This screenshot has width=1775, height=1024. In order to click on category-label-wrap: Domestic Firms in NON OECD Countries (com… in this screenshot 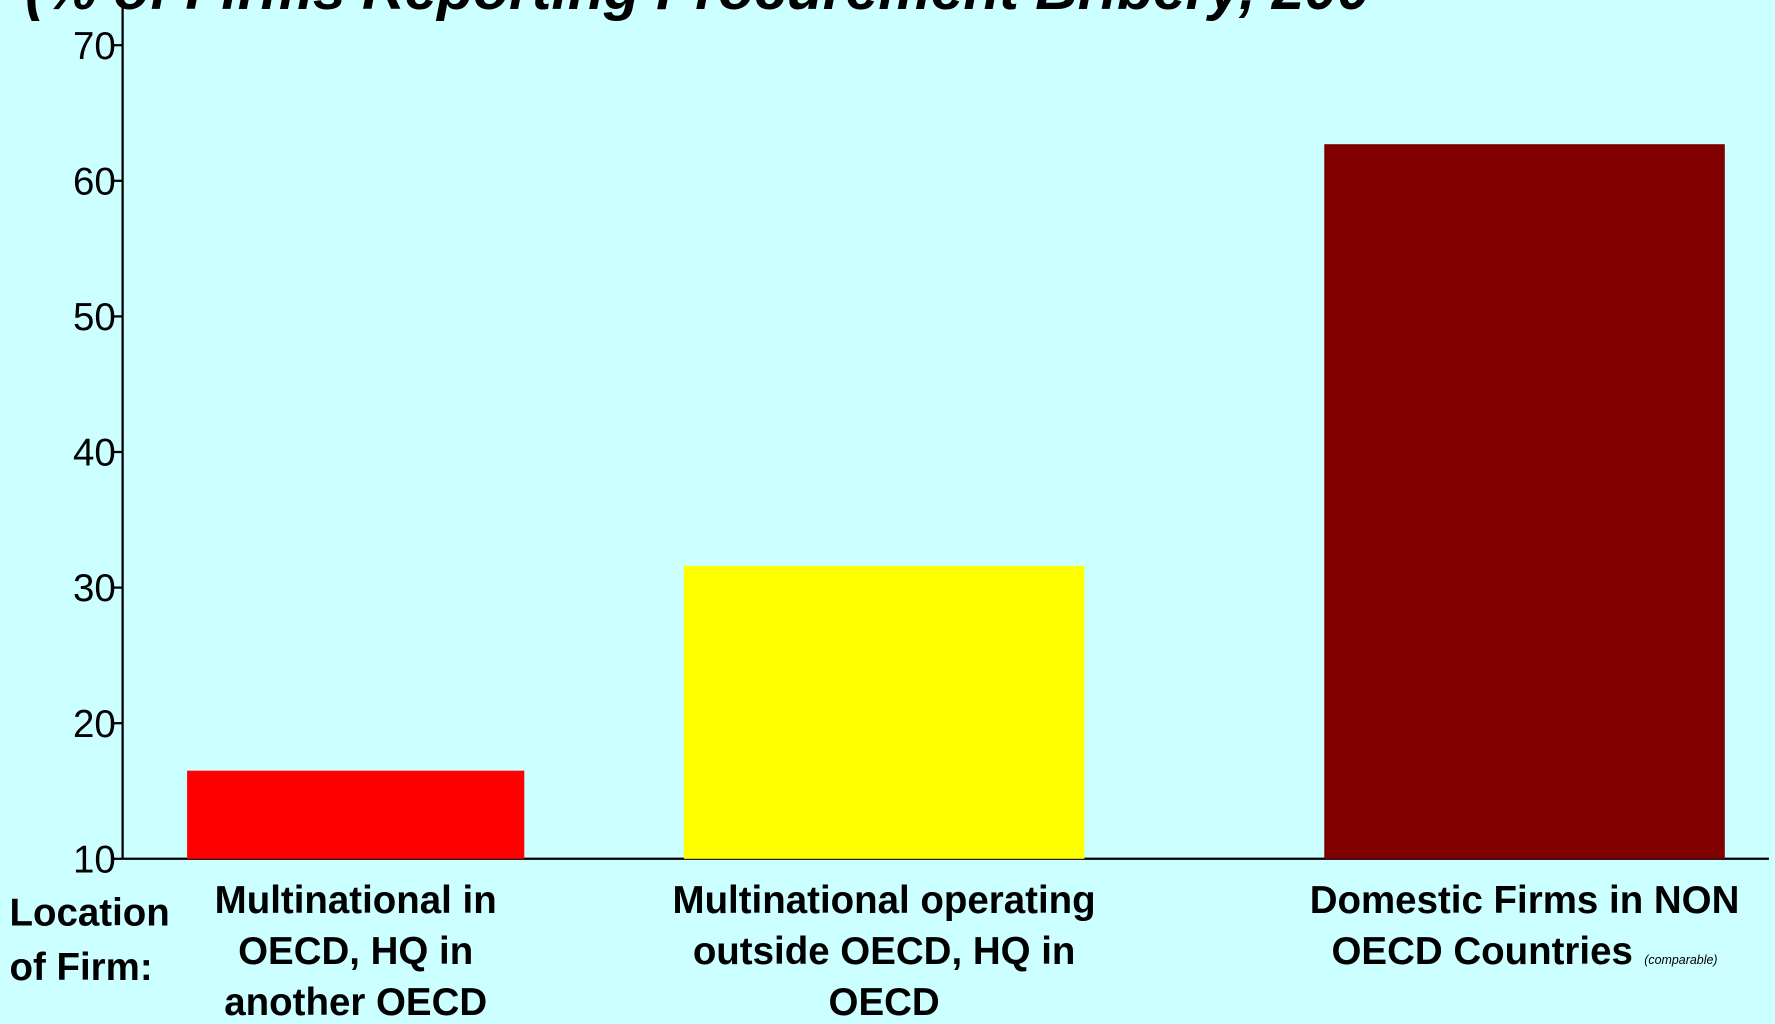, I will do `click(1525, 931)`.